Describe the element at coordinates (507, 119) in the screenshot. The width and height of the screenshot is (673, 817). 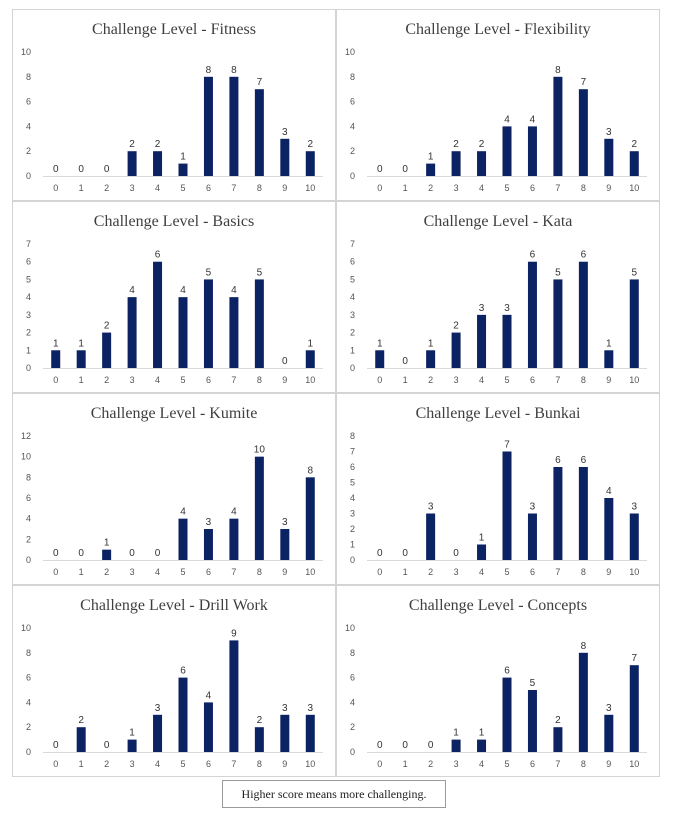
I see `data-label: 4` at that location.